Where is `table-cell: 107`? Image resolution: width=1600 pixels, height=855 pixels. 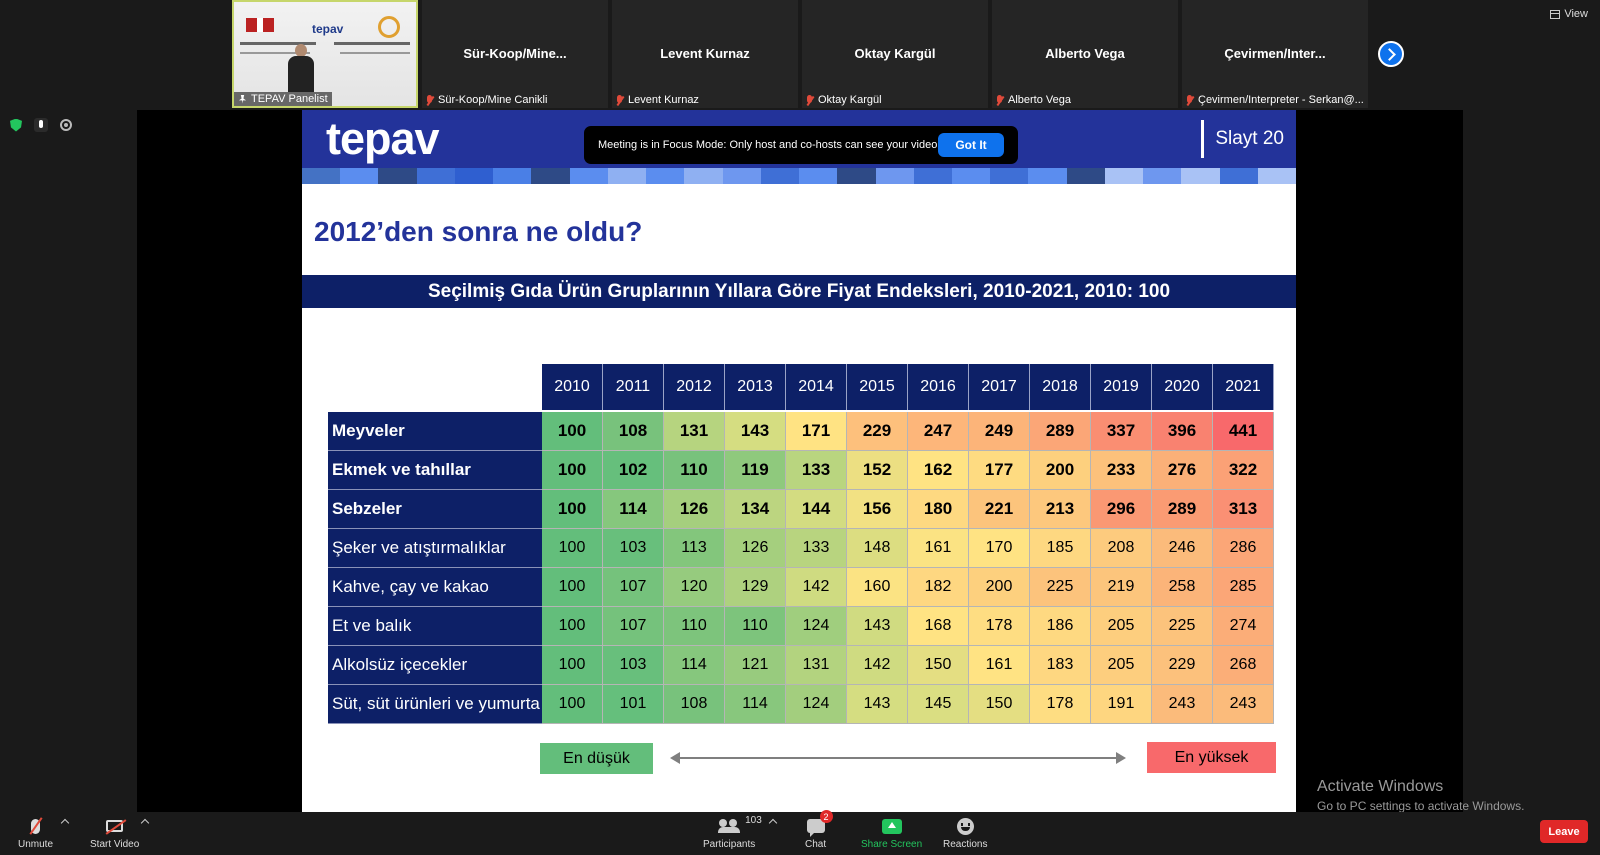
table-cell: 107 is located at coordinates (633, 626).